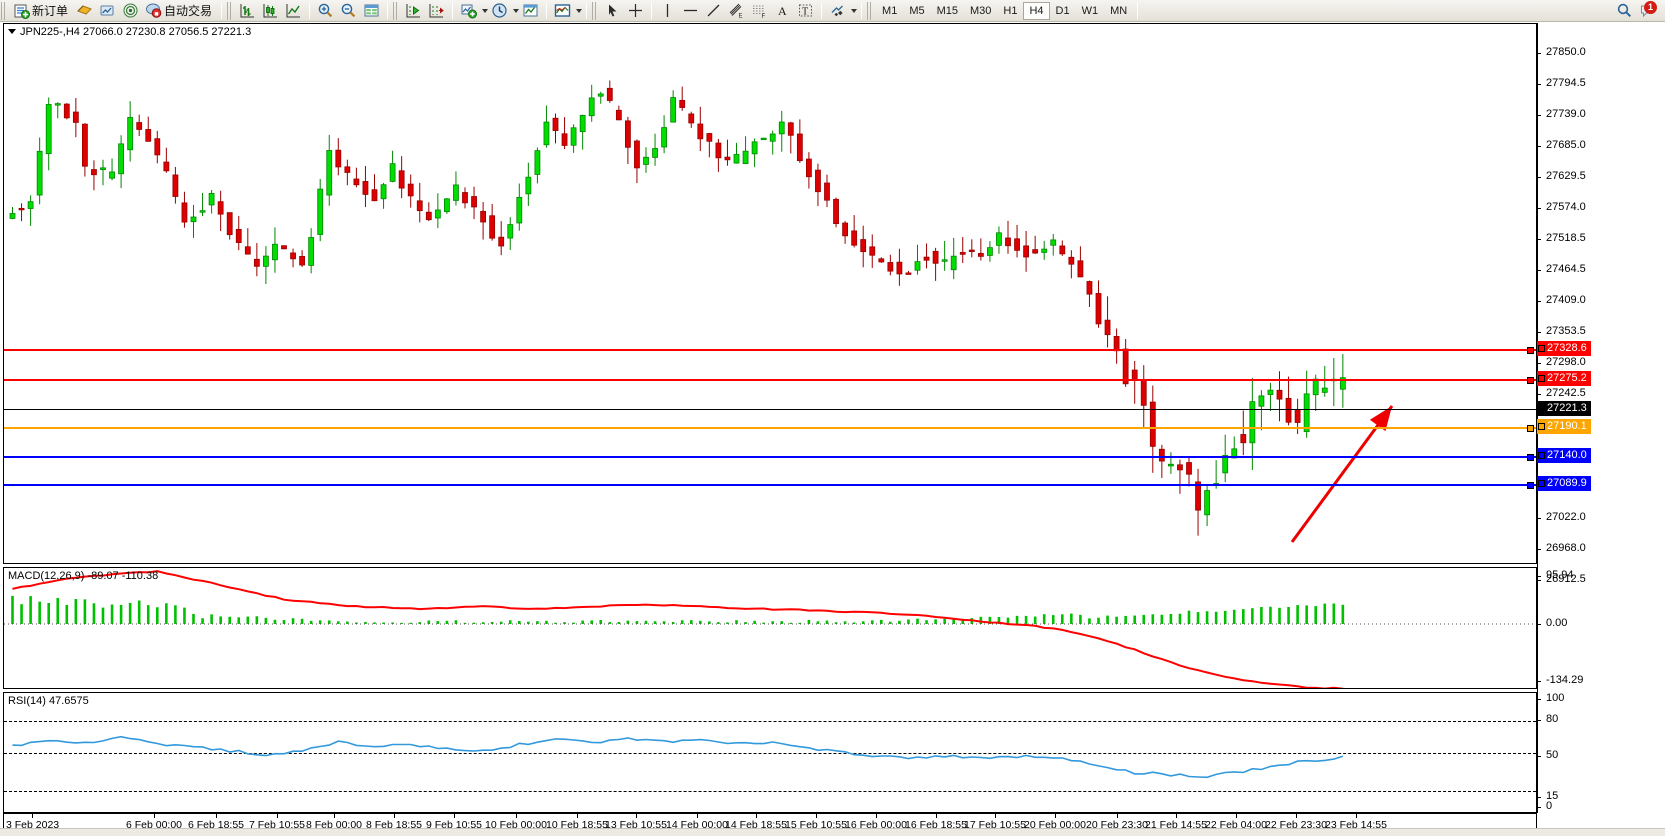  I want to click on cursor-button, so click(612, 11).